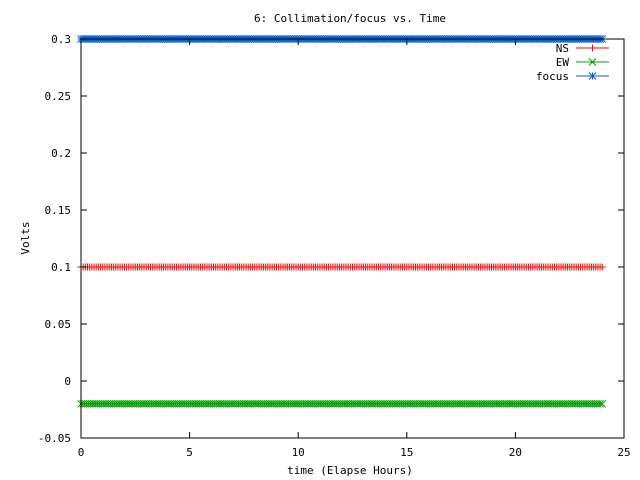 This screenshot has height=480, width=640. Describe the element at coordinates (515, 452) in the screenshot. I see `x-tick-label: 20` at that location.